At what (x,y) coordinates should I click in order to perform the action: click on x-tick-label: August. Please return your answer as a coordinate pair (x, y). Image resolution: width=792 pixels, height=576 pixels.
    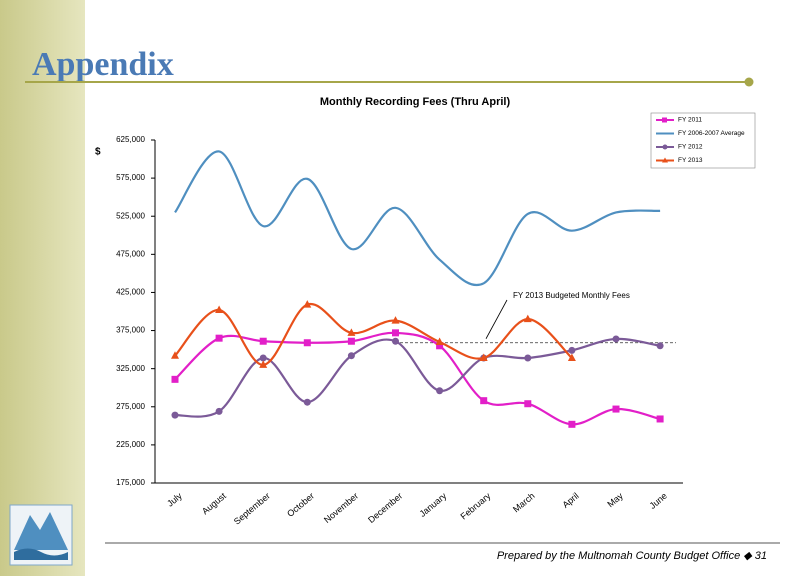
    Looking at the image, I should click on (214, 503).